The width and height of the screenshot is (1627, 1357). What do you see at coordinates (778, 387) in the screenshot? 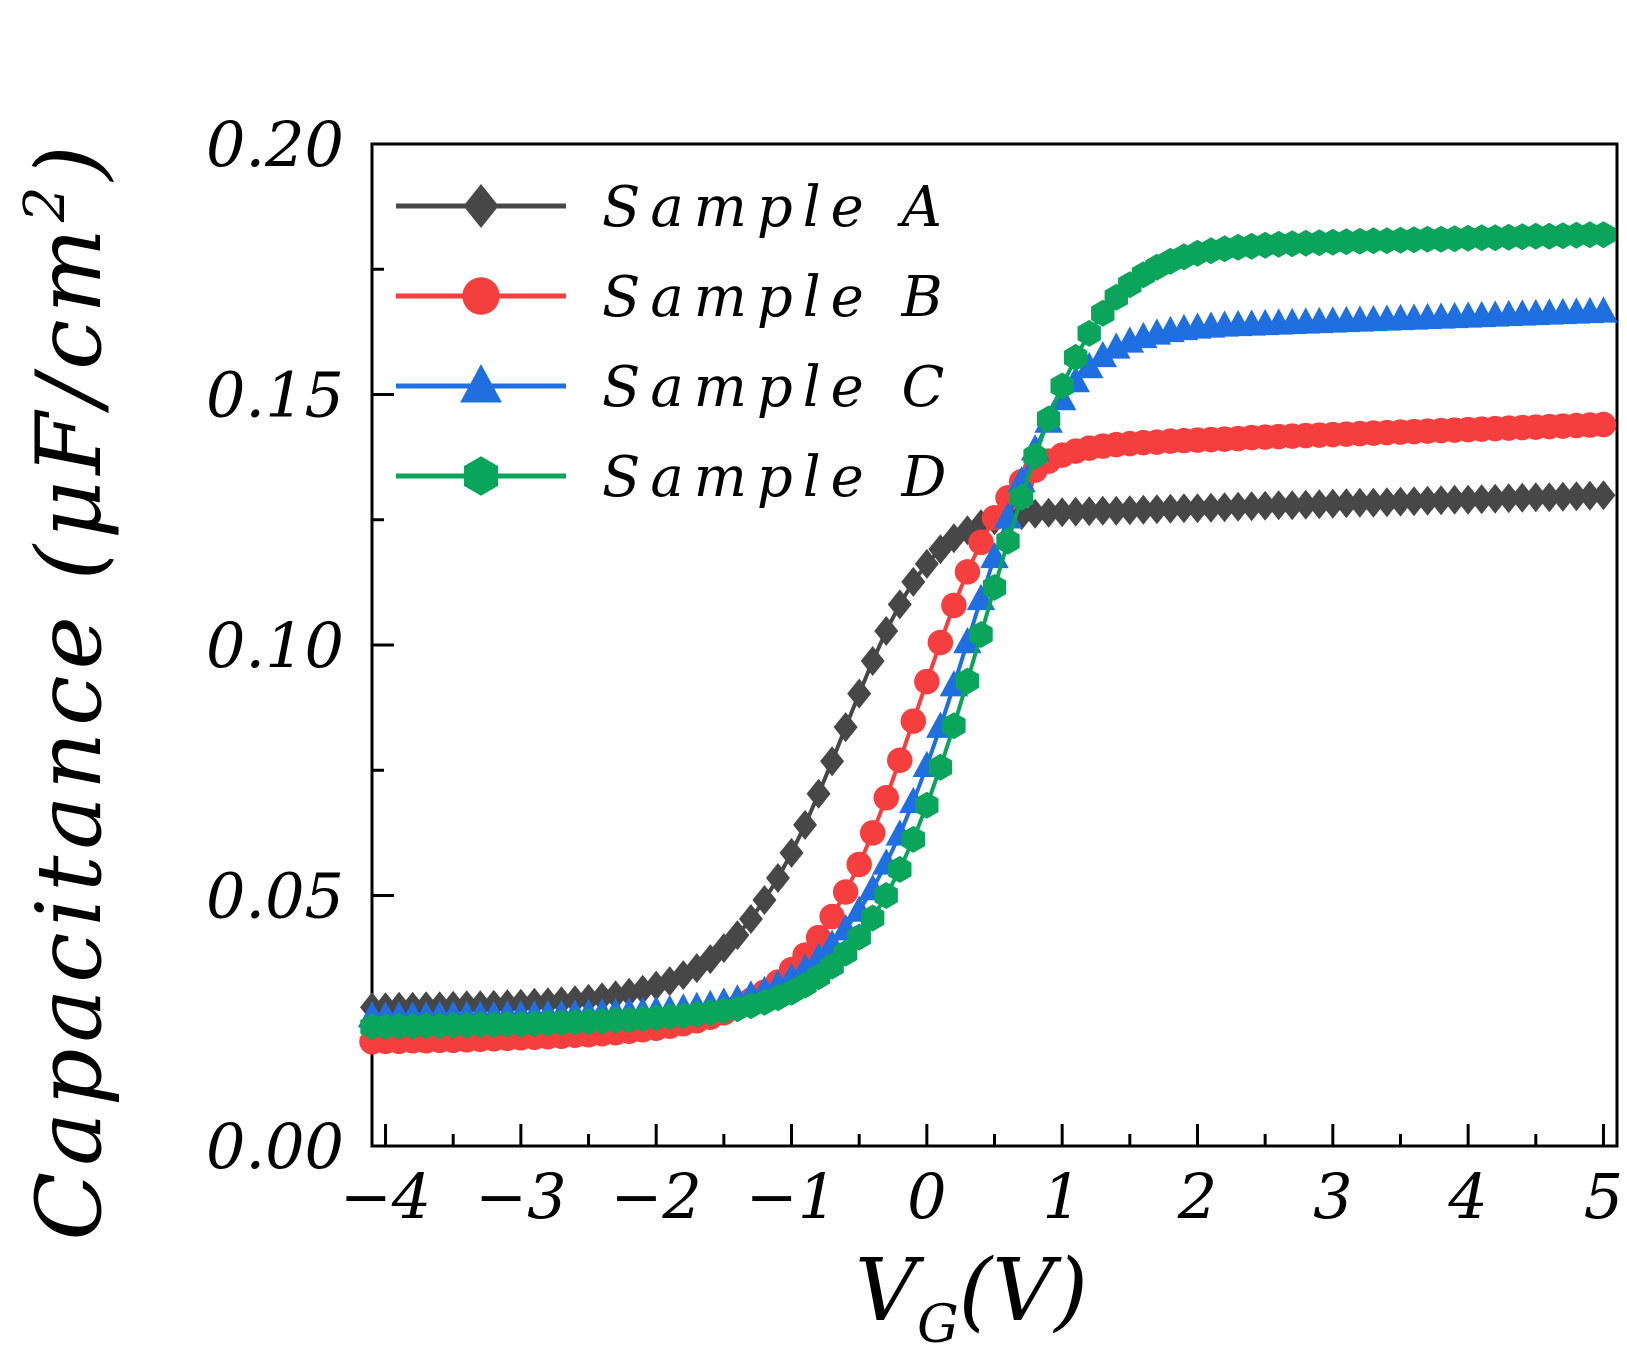
I see `legend-label: Sample C` at bounding box center [778, 387].